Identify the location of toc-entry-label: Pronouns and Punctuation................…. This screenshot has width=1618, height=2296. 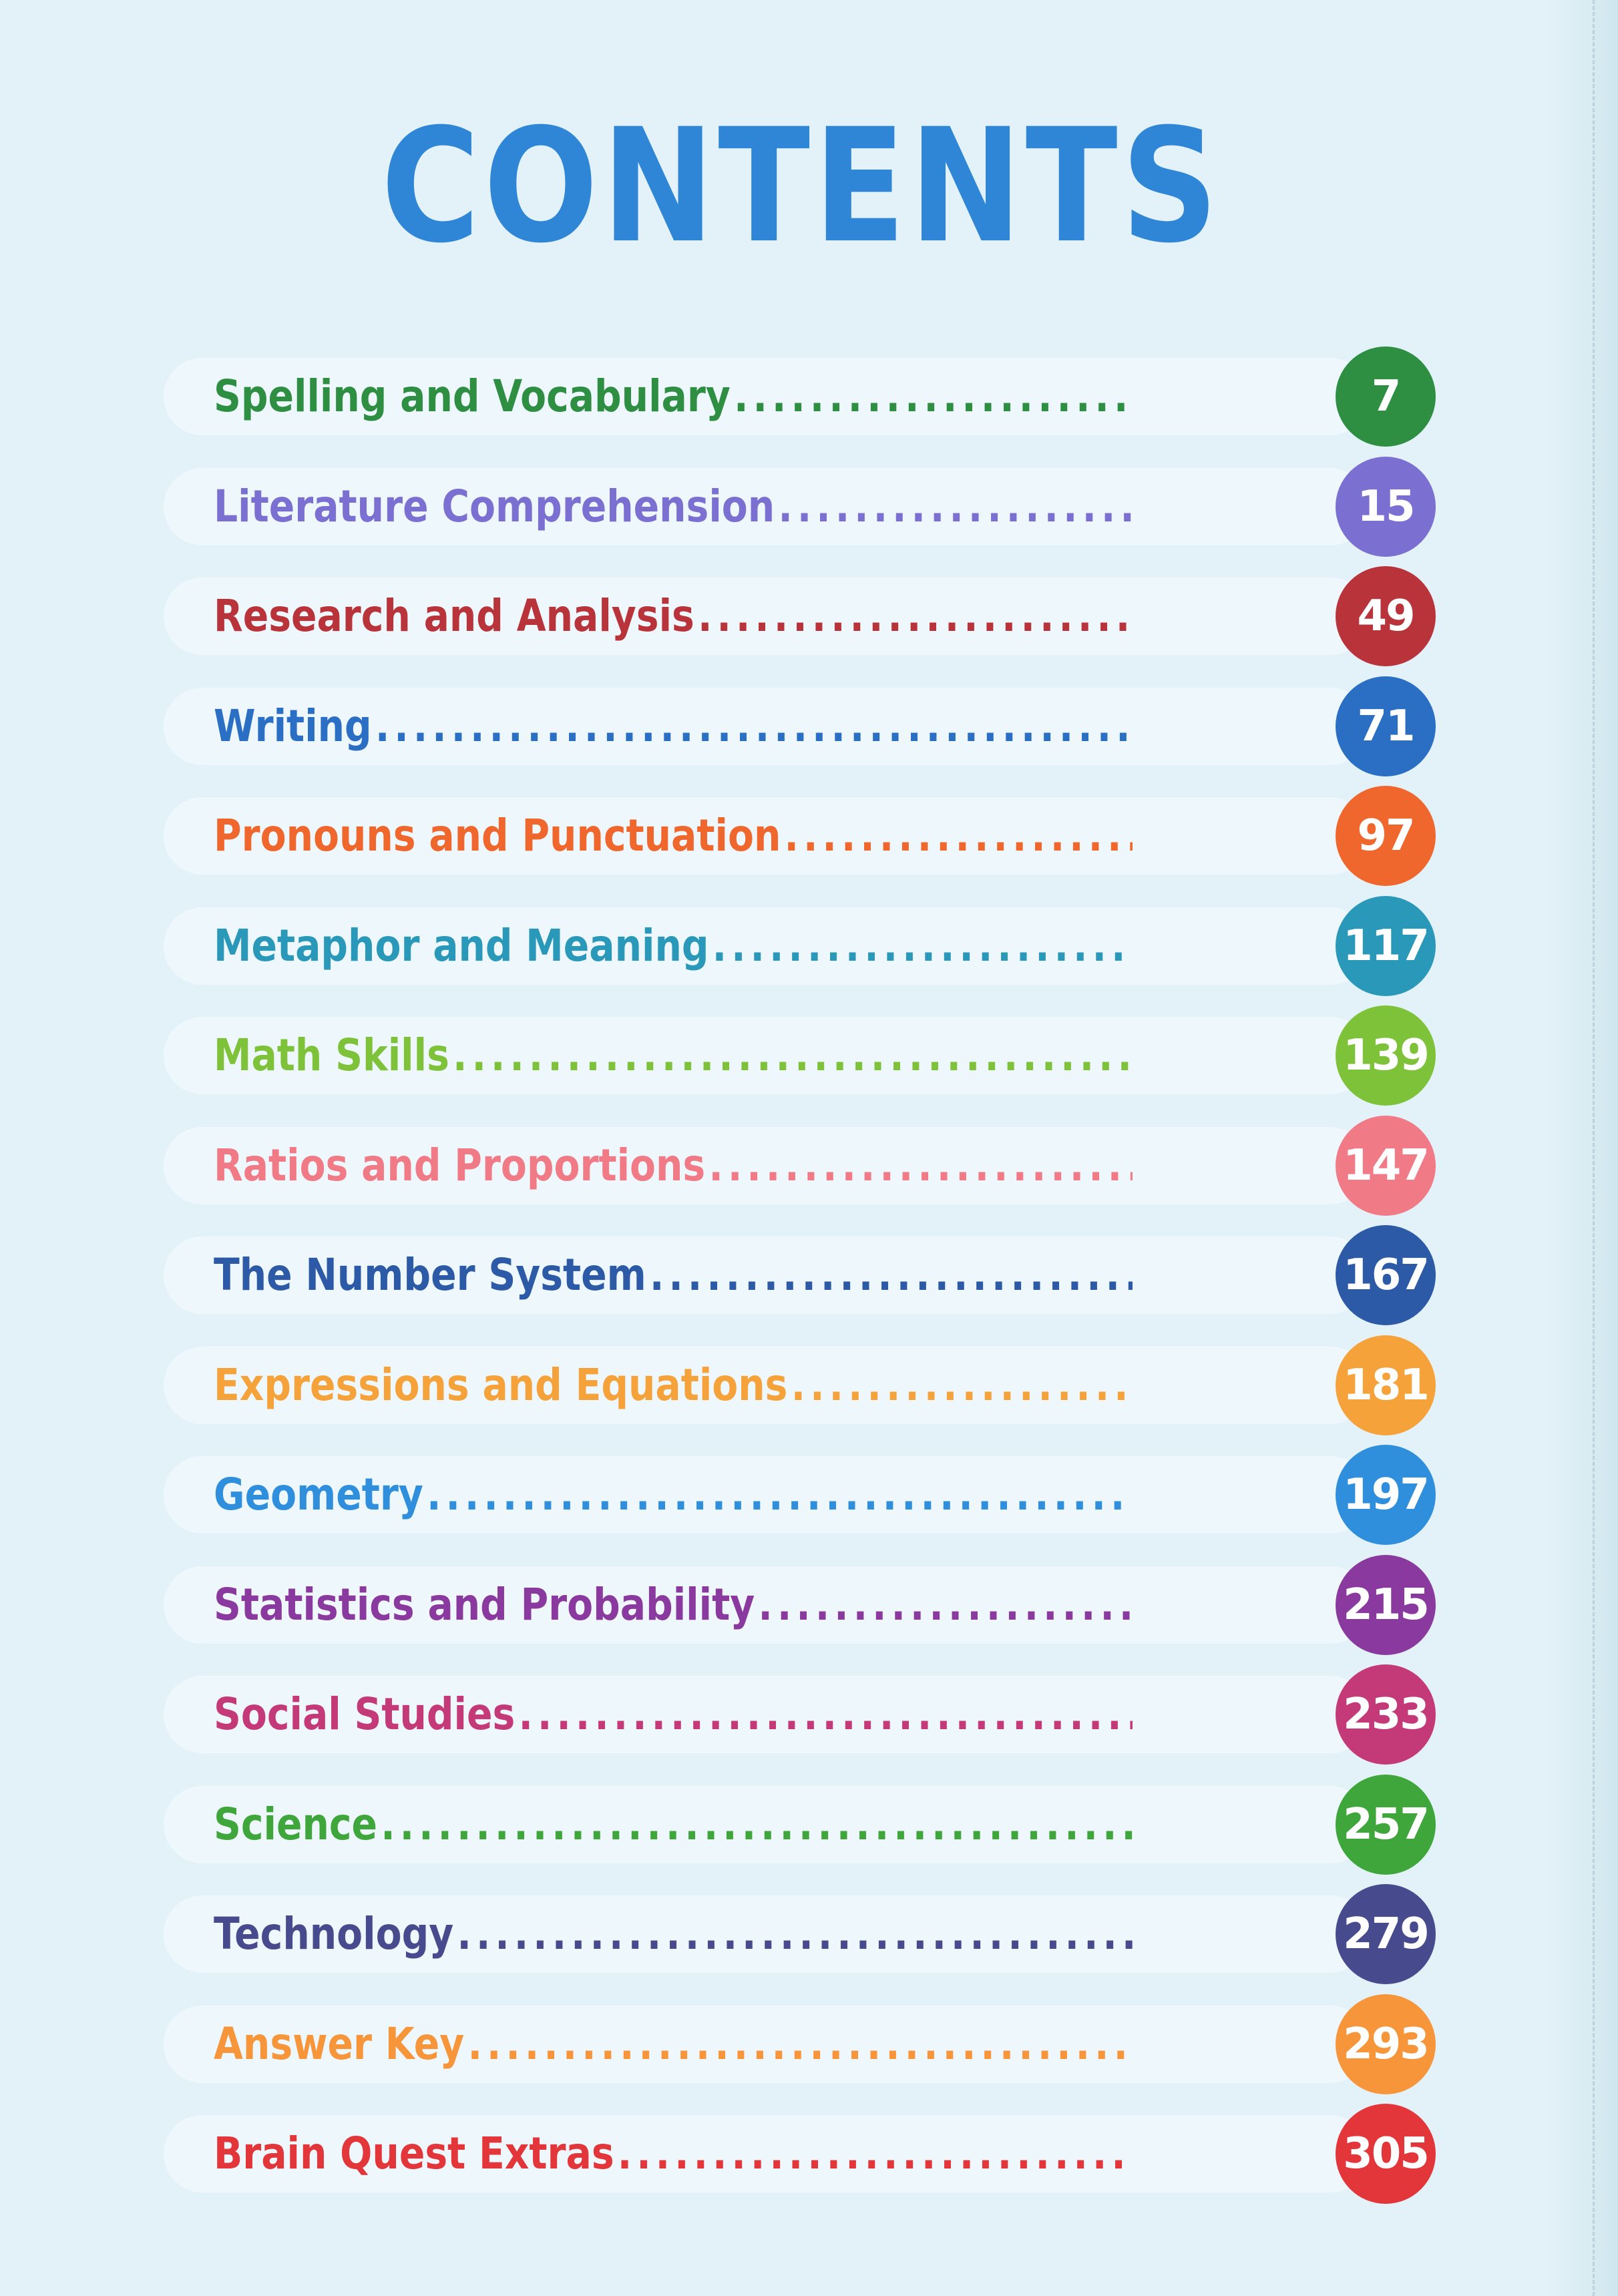
(673, 836).